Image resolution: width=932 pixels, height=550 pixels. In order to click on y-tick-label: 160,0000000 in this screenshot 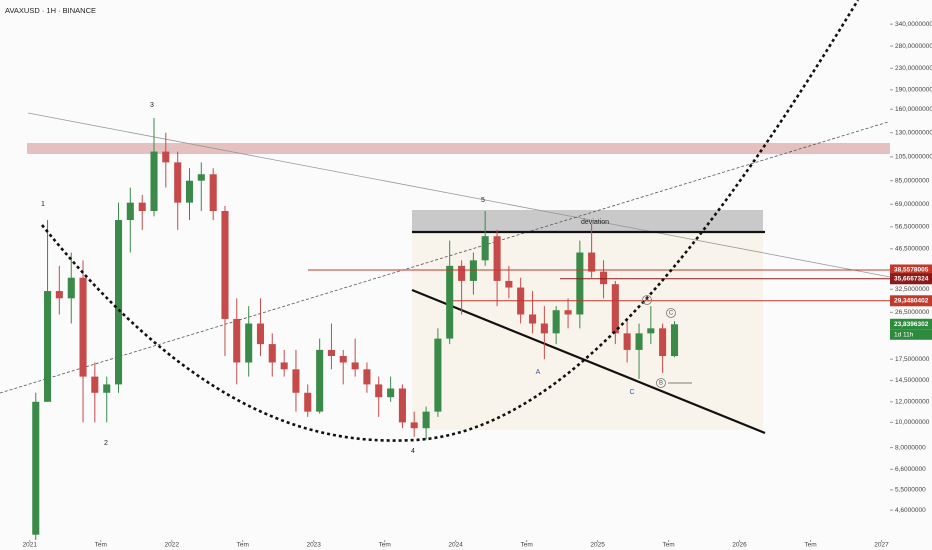, I will do `click(913, 109)`.